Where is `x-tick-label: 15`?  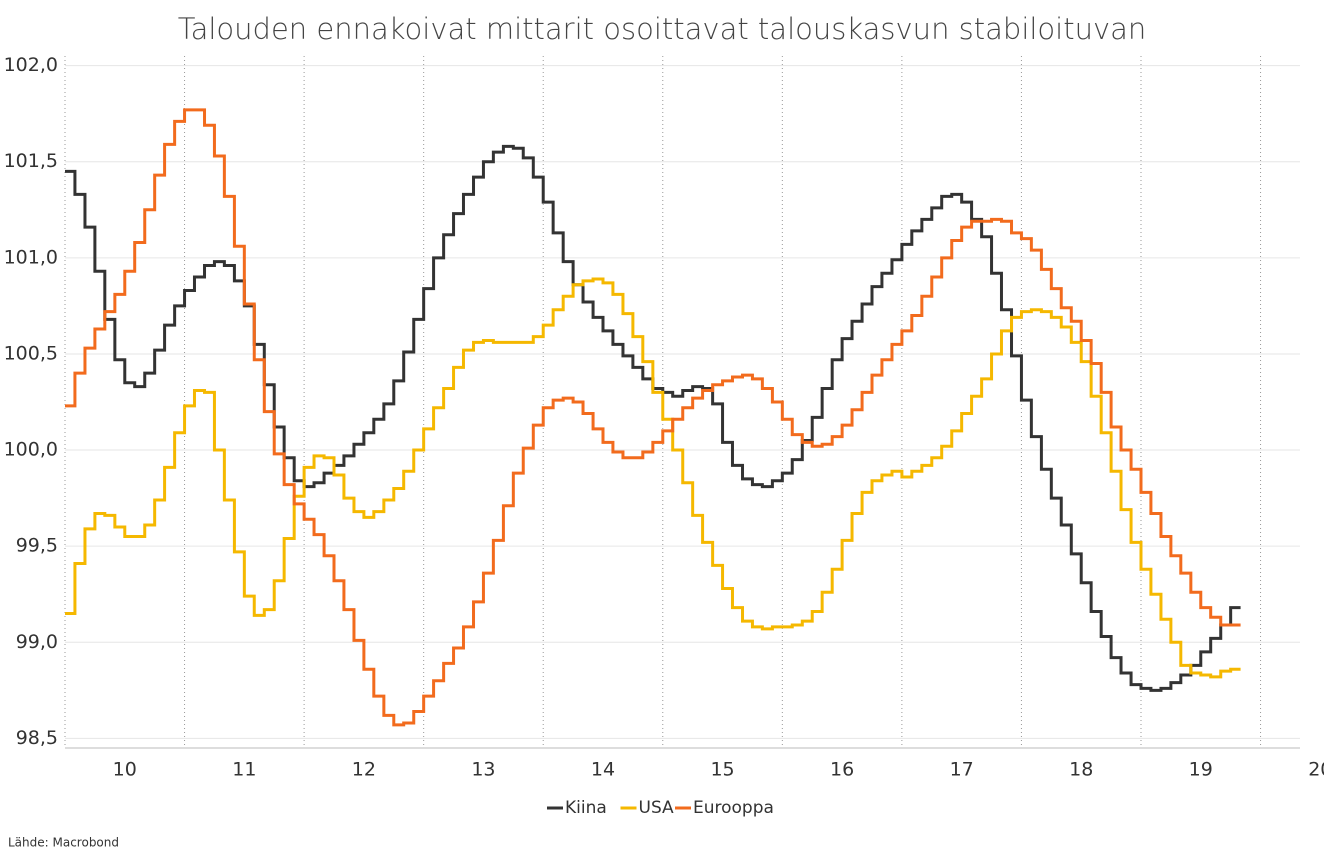 x-tick-label: 15 is located at coordinates (722, 770).